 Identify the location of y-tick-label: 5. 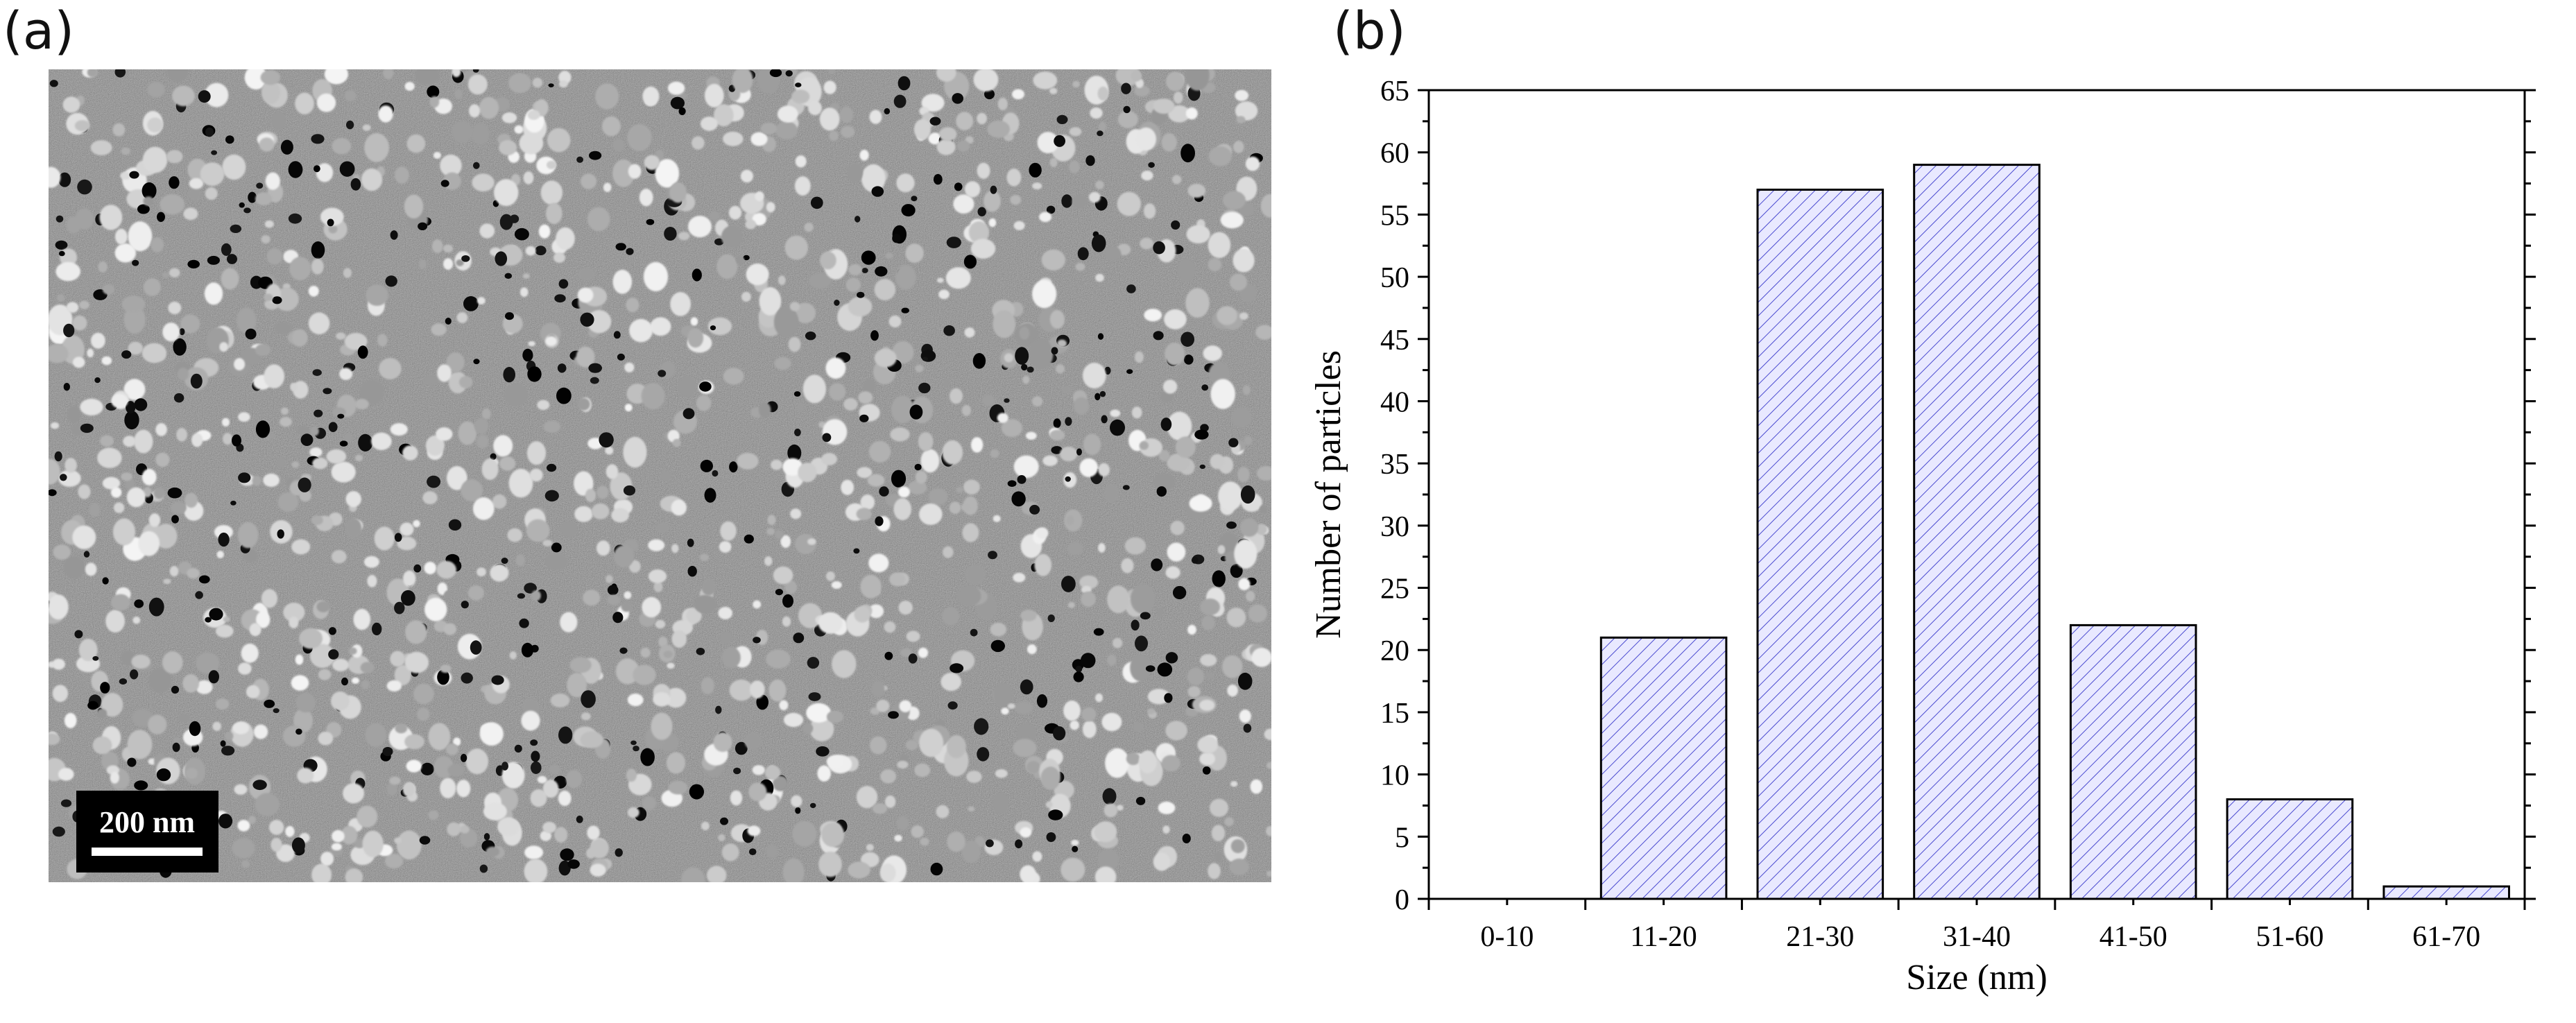
(1402, 838).